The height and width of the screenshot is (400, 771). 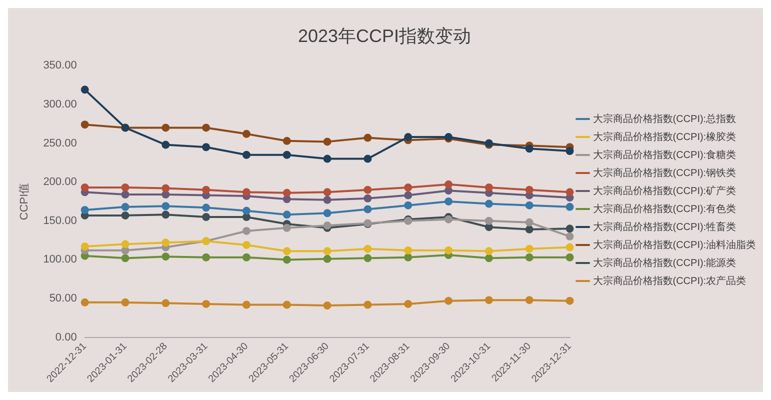 What do you see at coordinates (60, 220) in the screenshot?
I see `y-tick-label: 150.00` at bounding box center [60, 220].